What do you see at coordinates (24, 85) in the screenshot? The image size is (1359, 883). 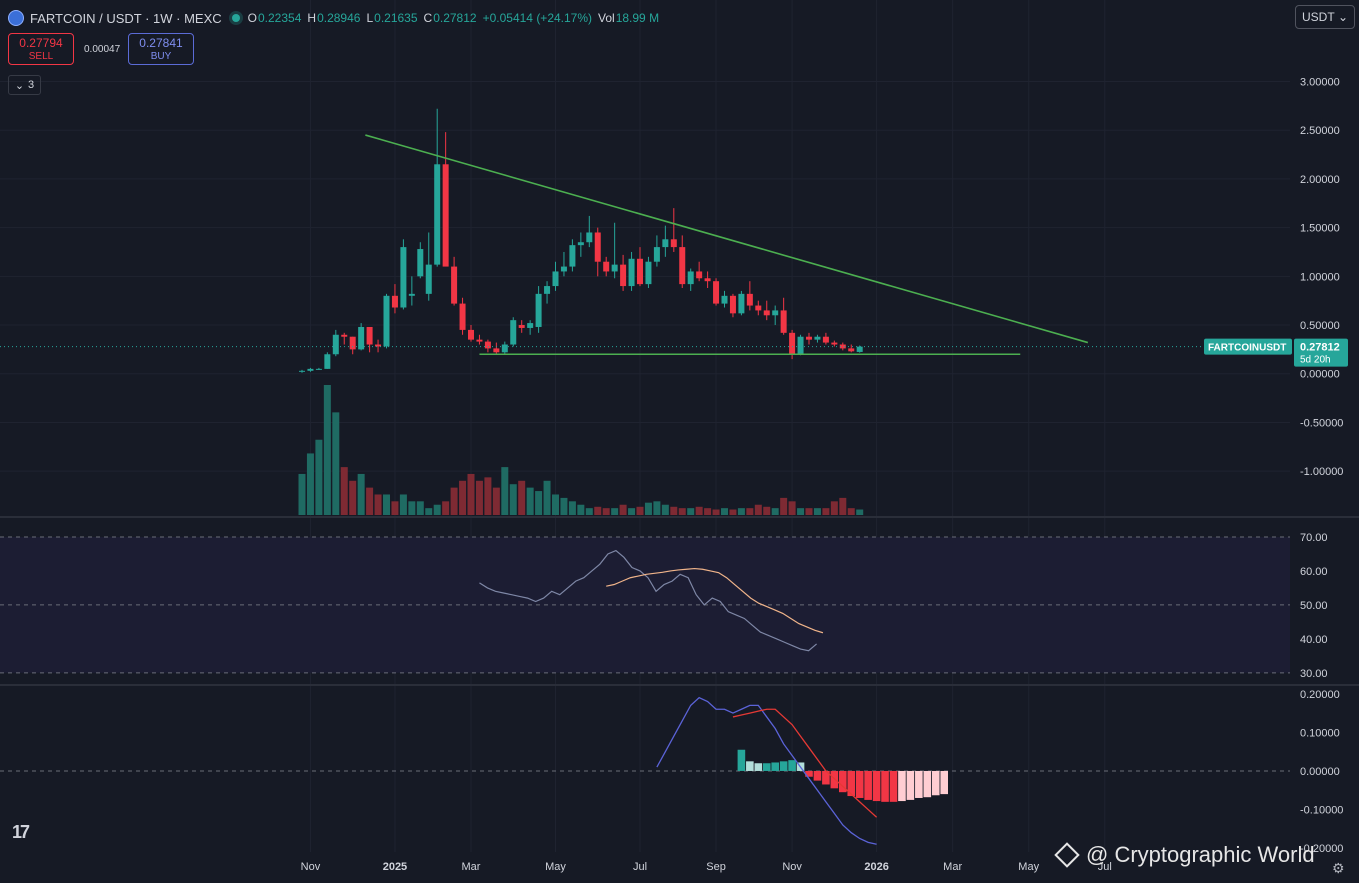 I see `indicators-toggle-button: ⌄ 3` at bounding box center [24, 85].